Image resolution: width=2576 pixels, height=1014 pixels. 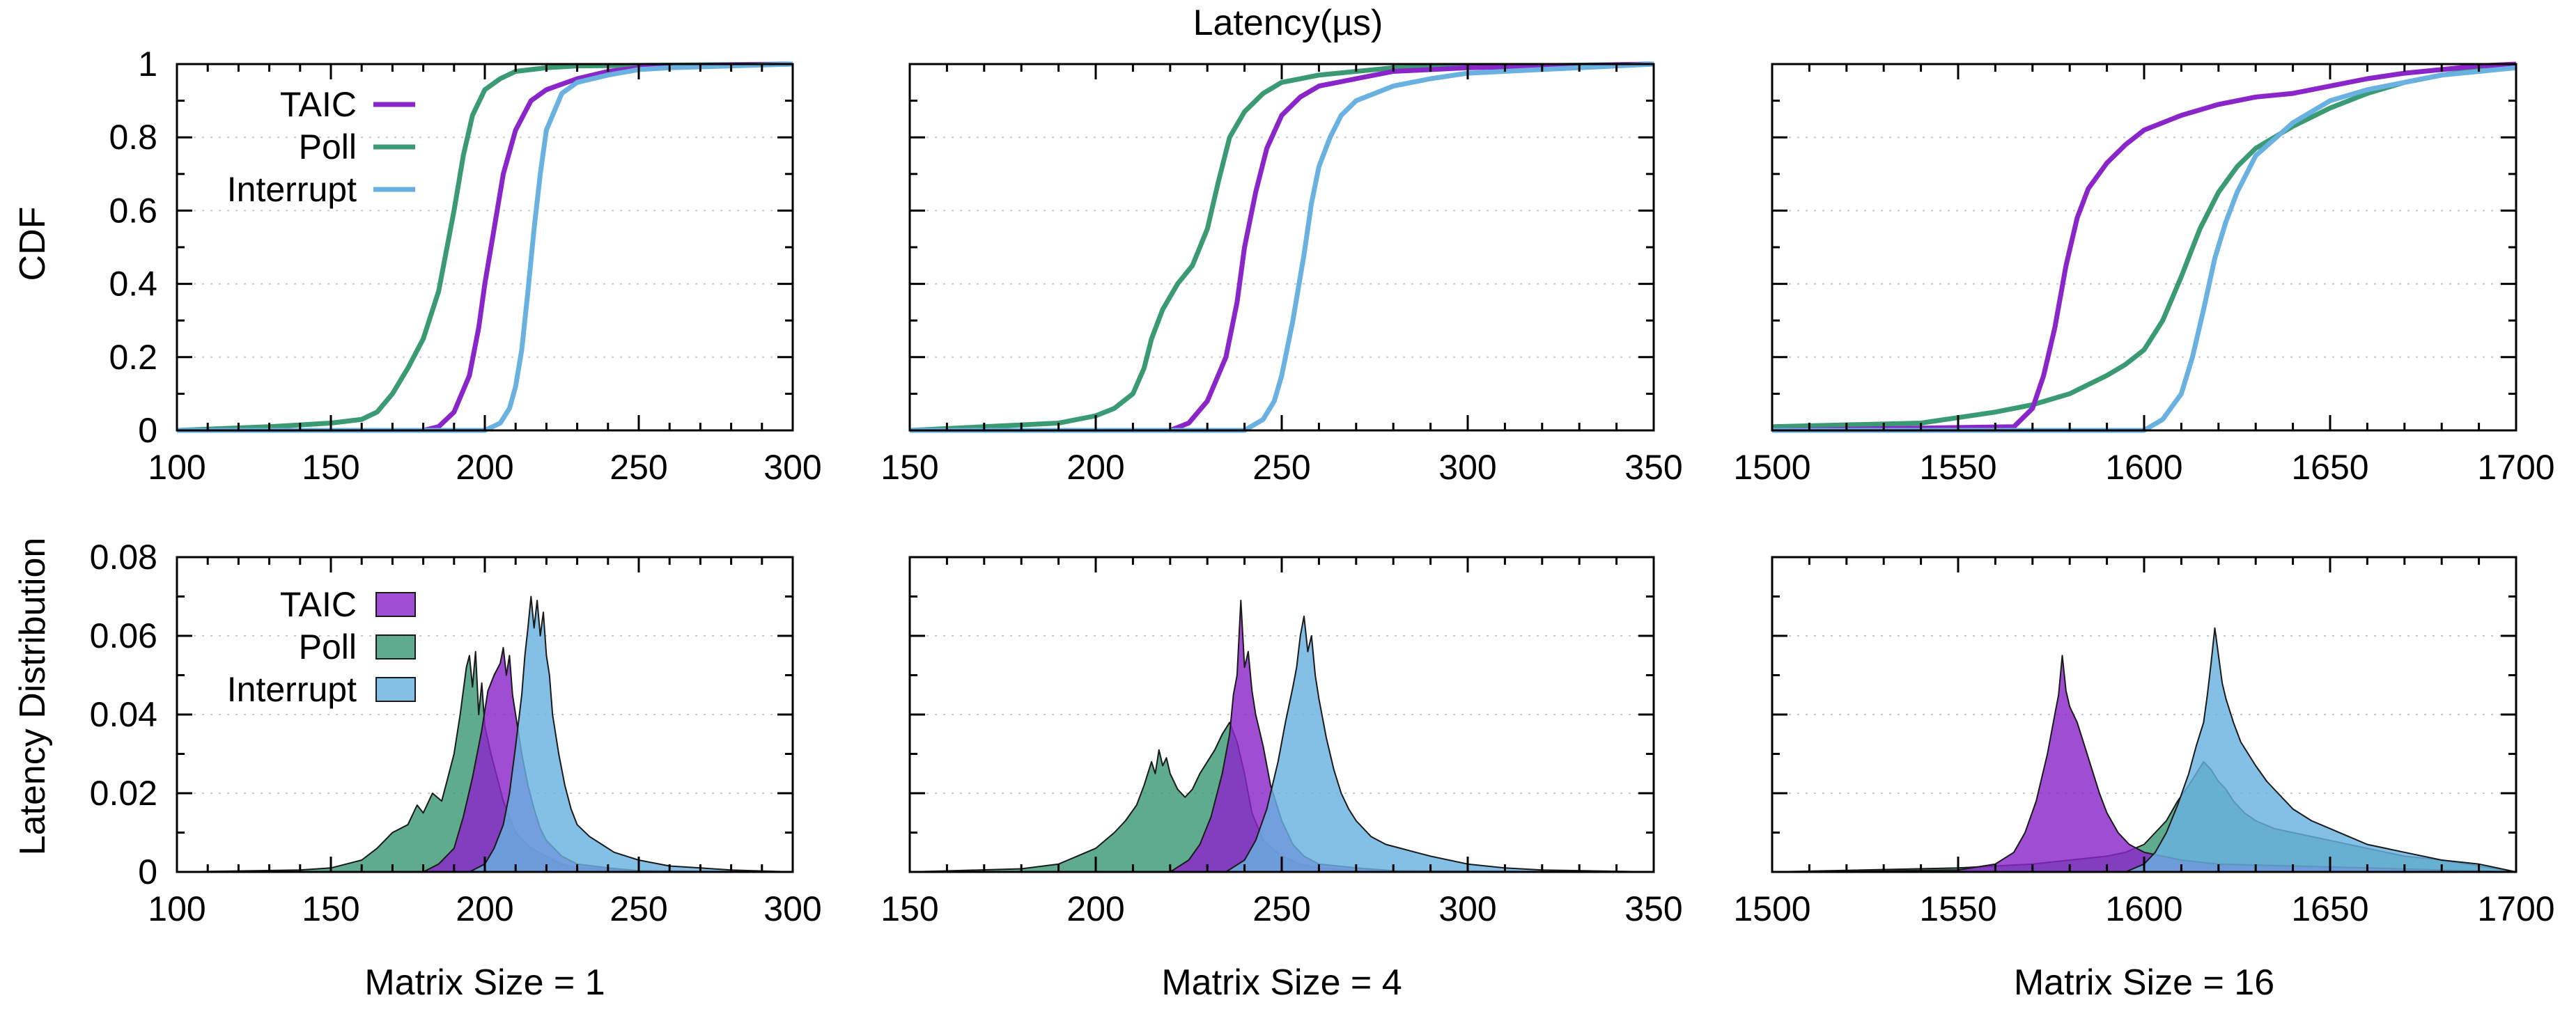 What do you see at coordinates (1288, 23) in the screenshot?
I see `figure-title: Latency(µs)` at bounding box center [1288, 23].